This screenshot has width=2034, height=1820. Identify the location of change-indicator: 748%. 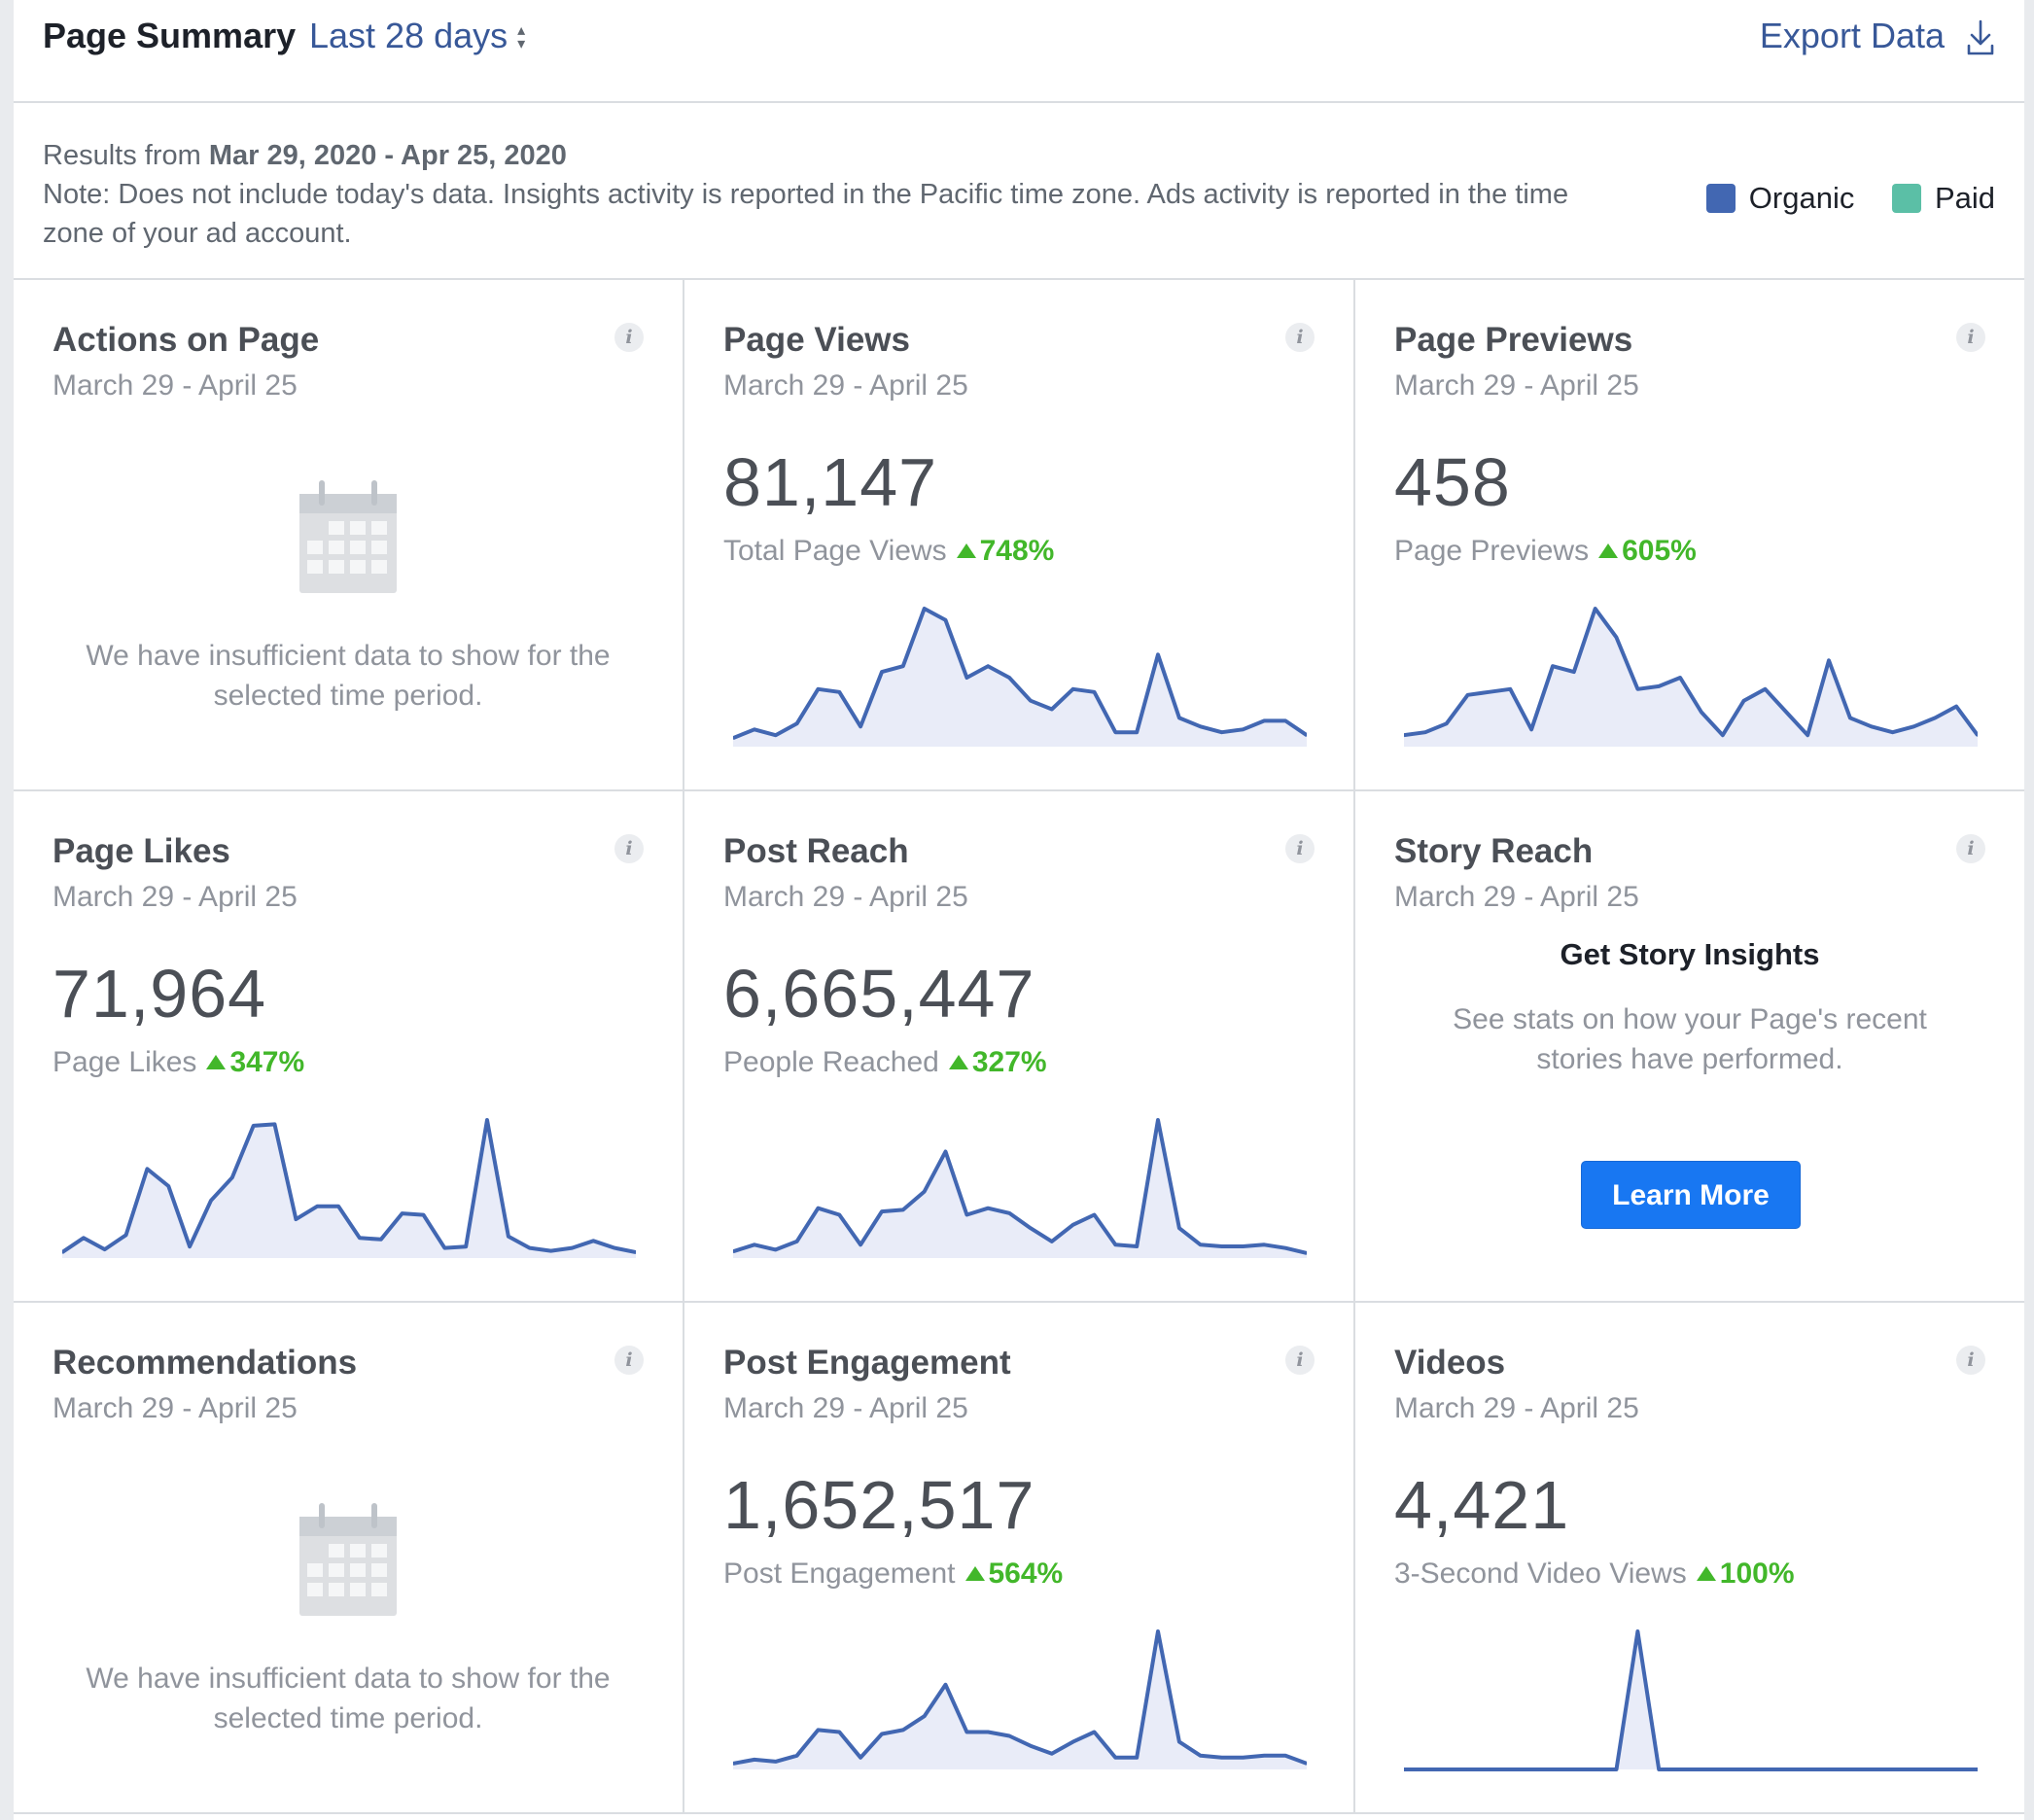
(1006, 551).